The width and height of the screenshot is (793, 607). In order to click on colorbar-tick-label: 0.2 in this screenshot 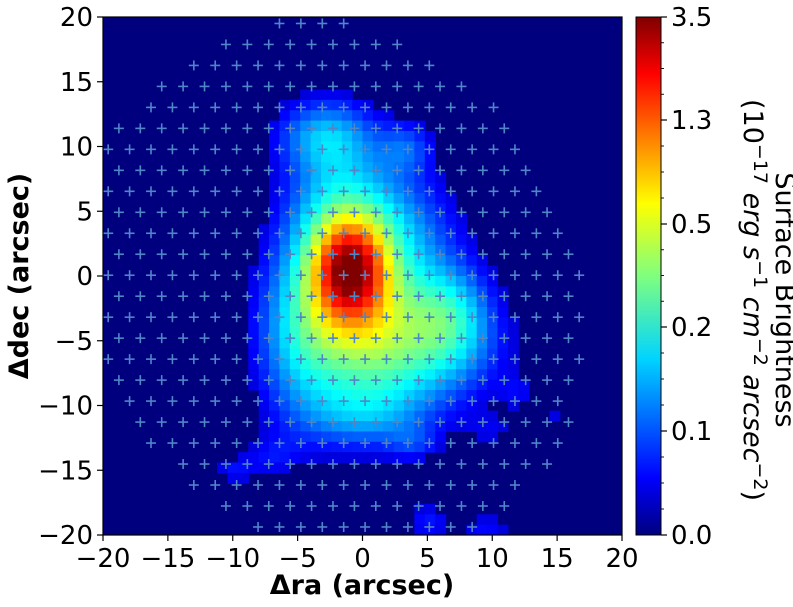, I will do `click(691, 328)`.